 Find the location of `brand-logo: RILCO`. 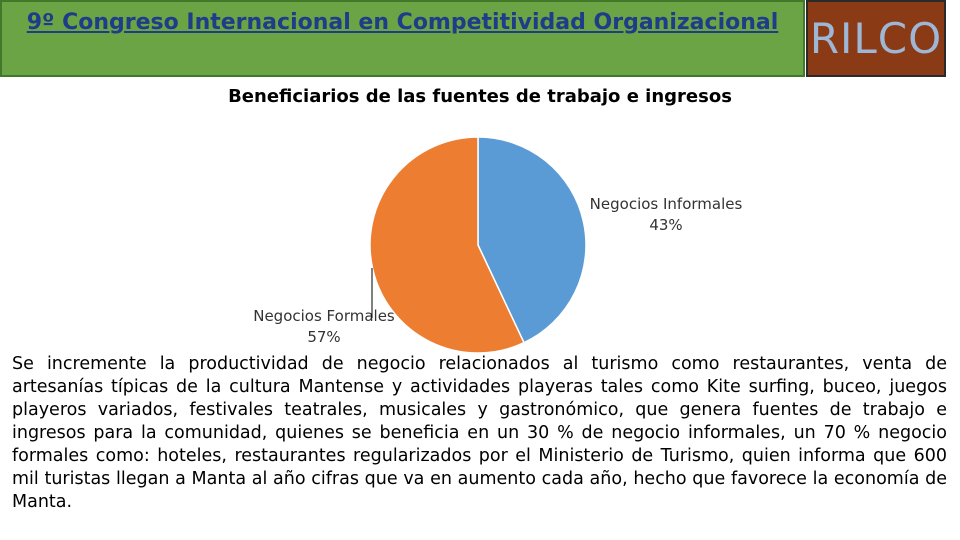

brand-logo: RILCO is located at coordinates (876, 38).